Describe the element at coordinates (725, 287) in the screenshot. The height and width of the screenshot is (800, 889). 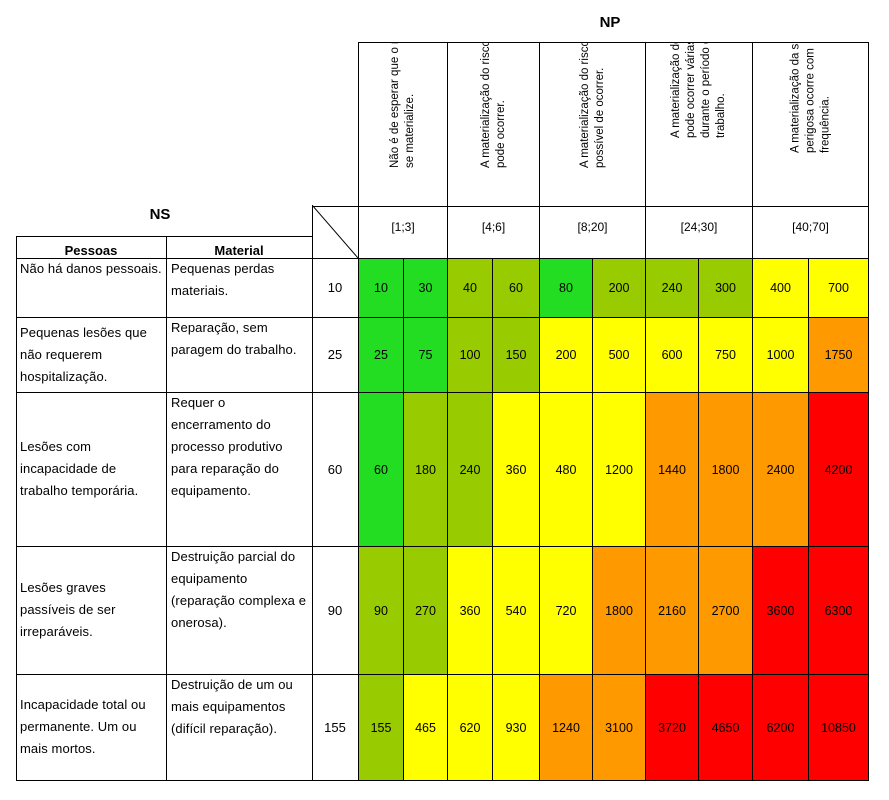
I see `risk-cell: 300` at that location.